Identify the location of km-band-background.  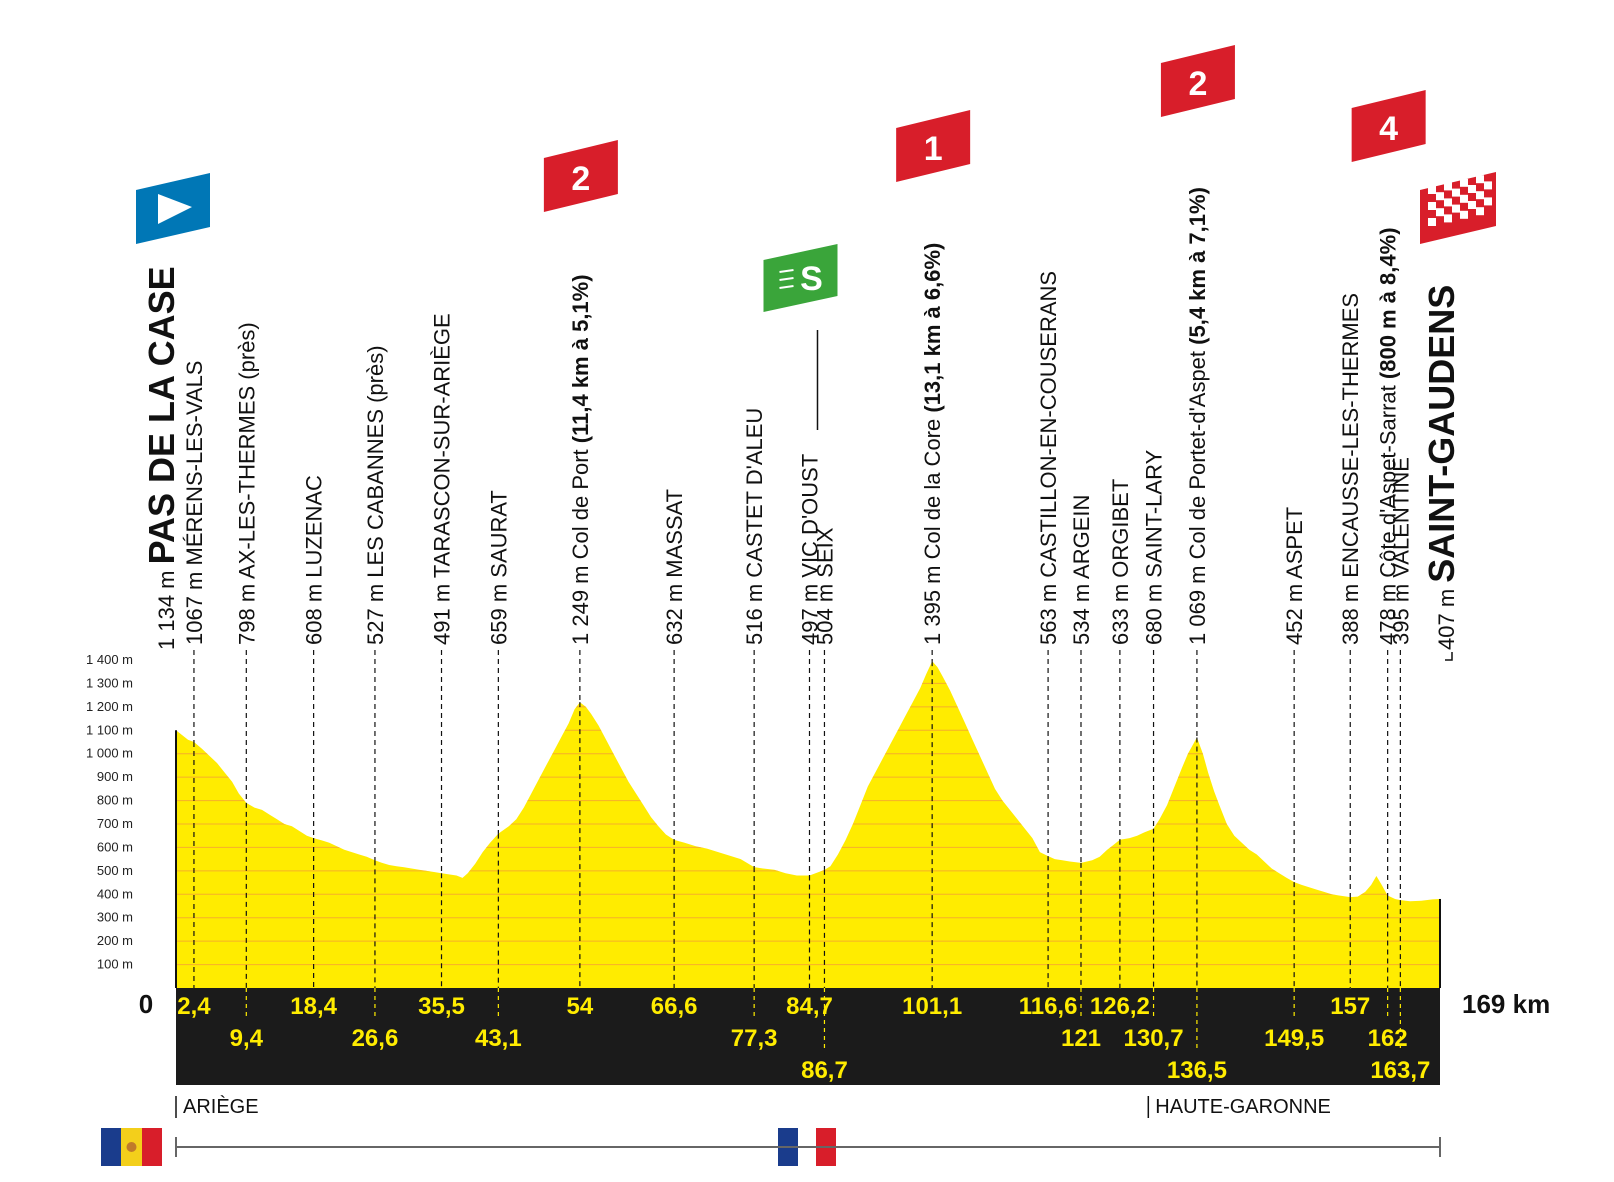
(808, 1036).